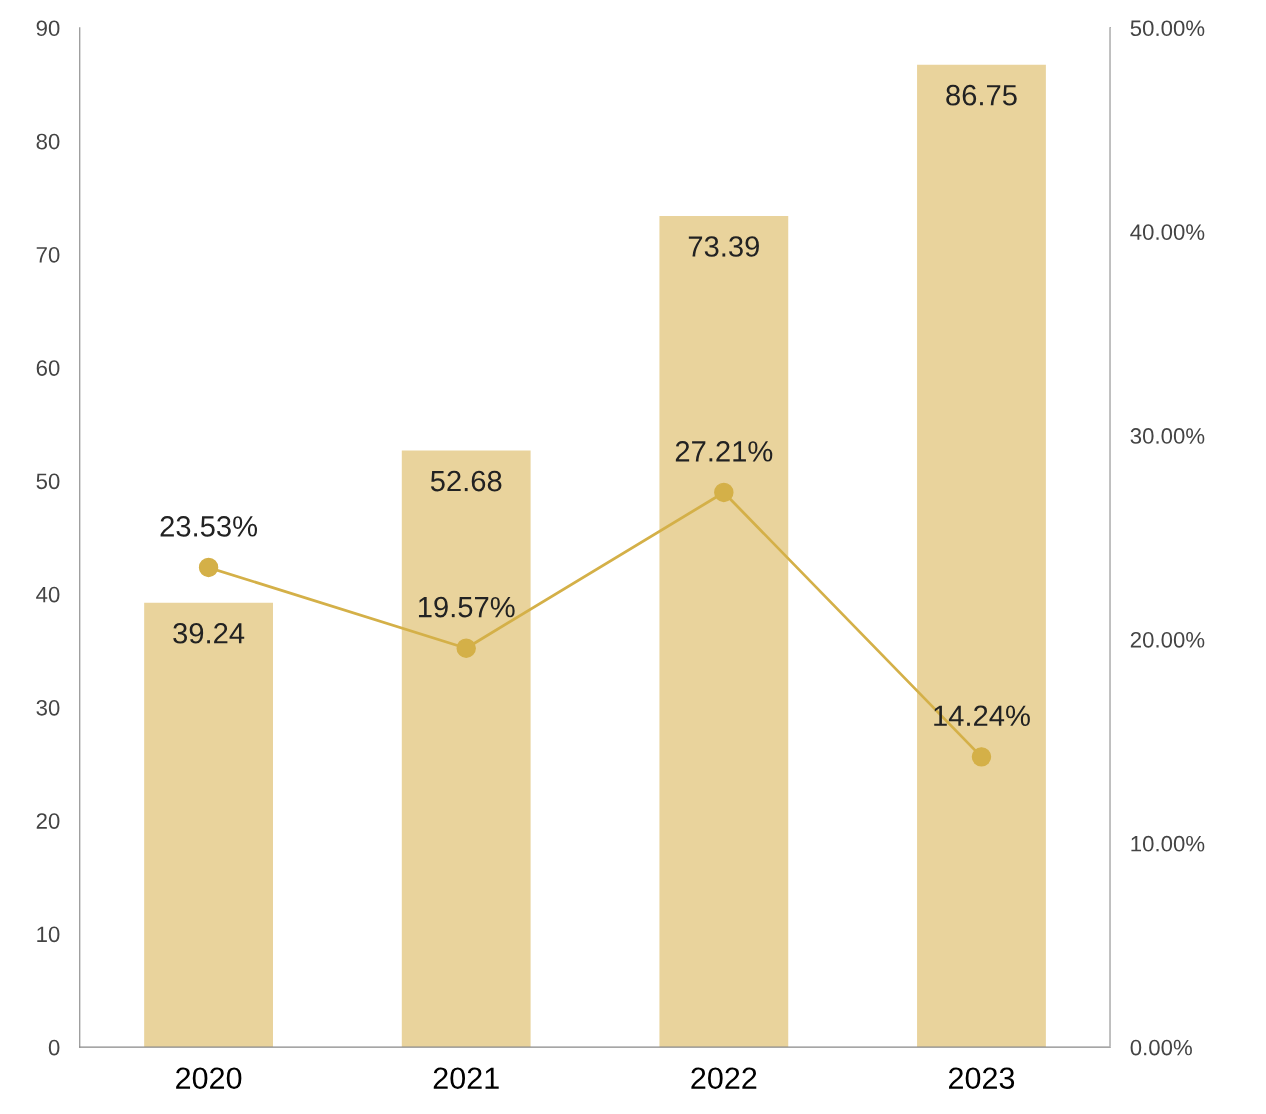 The width and height of the screenshot is (1266, 1114). I want to click on y-tick-label: 30, so click(48, 707).